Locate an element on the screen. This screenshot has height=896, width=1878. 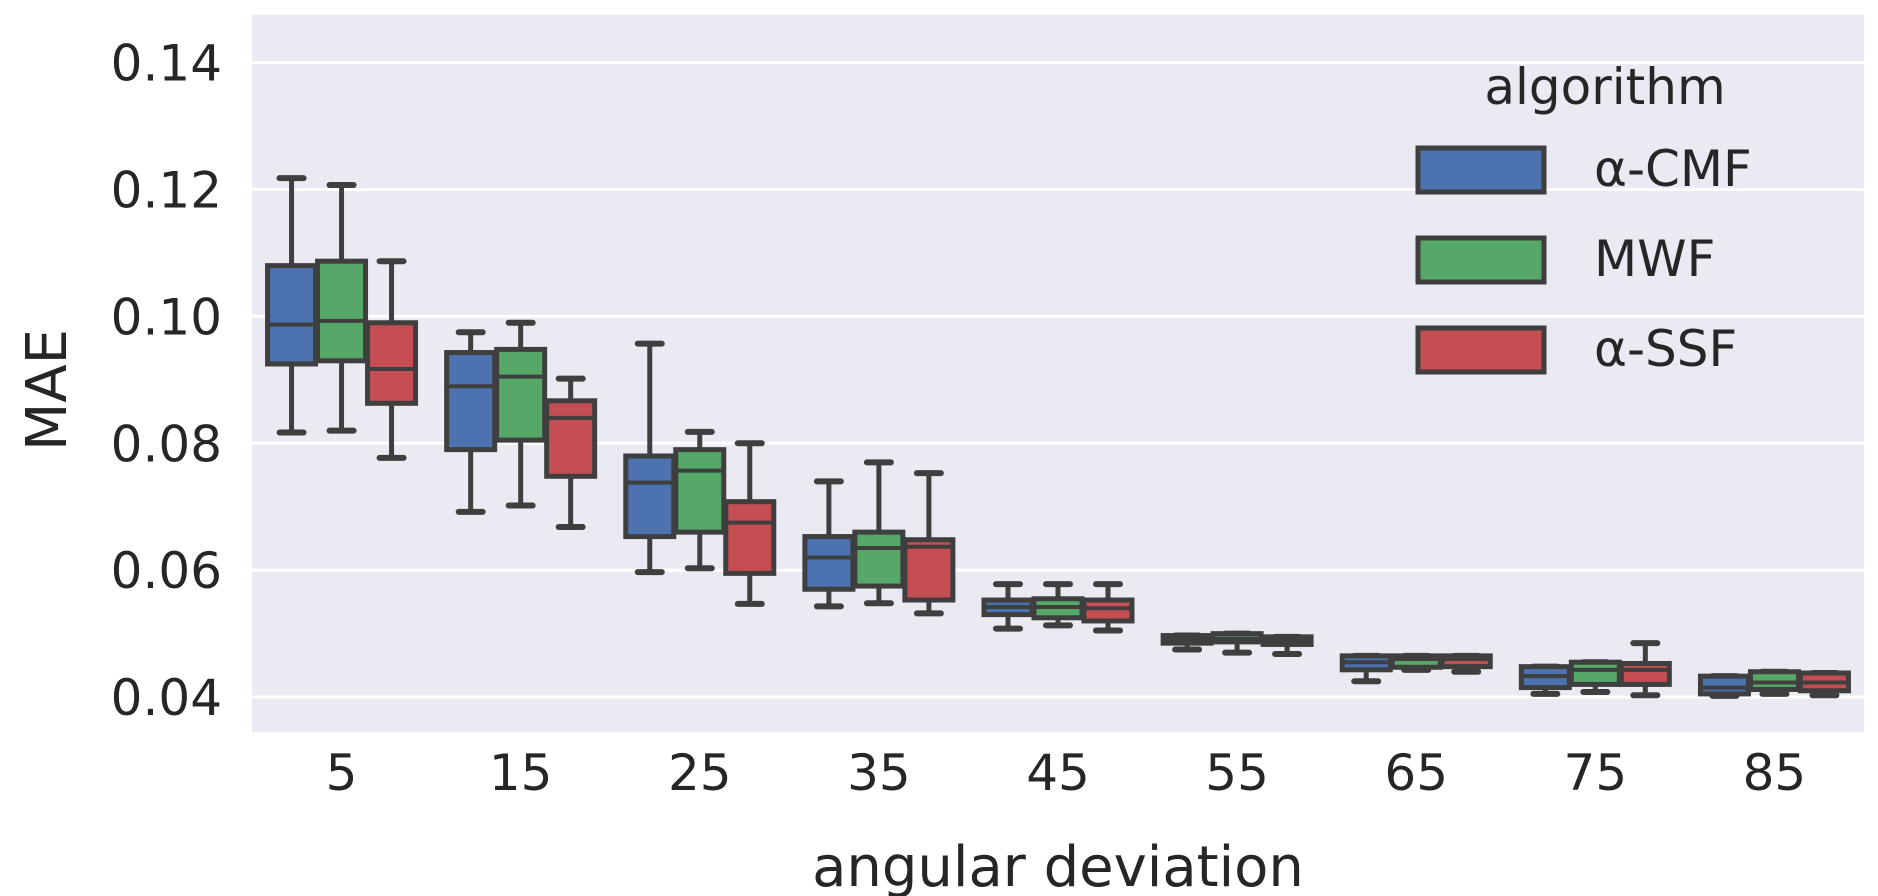
x-tick-label: 15 is located at coordinates (521, 773).